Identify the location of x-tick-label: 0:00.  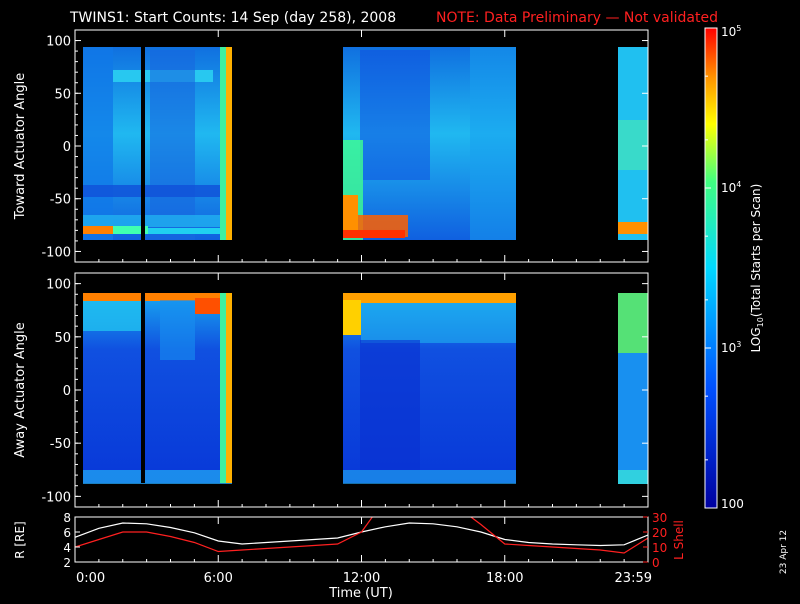
(90, 578).